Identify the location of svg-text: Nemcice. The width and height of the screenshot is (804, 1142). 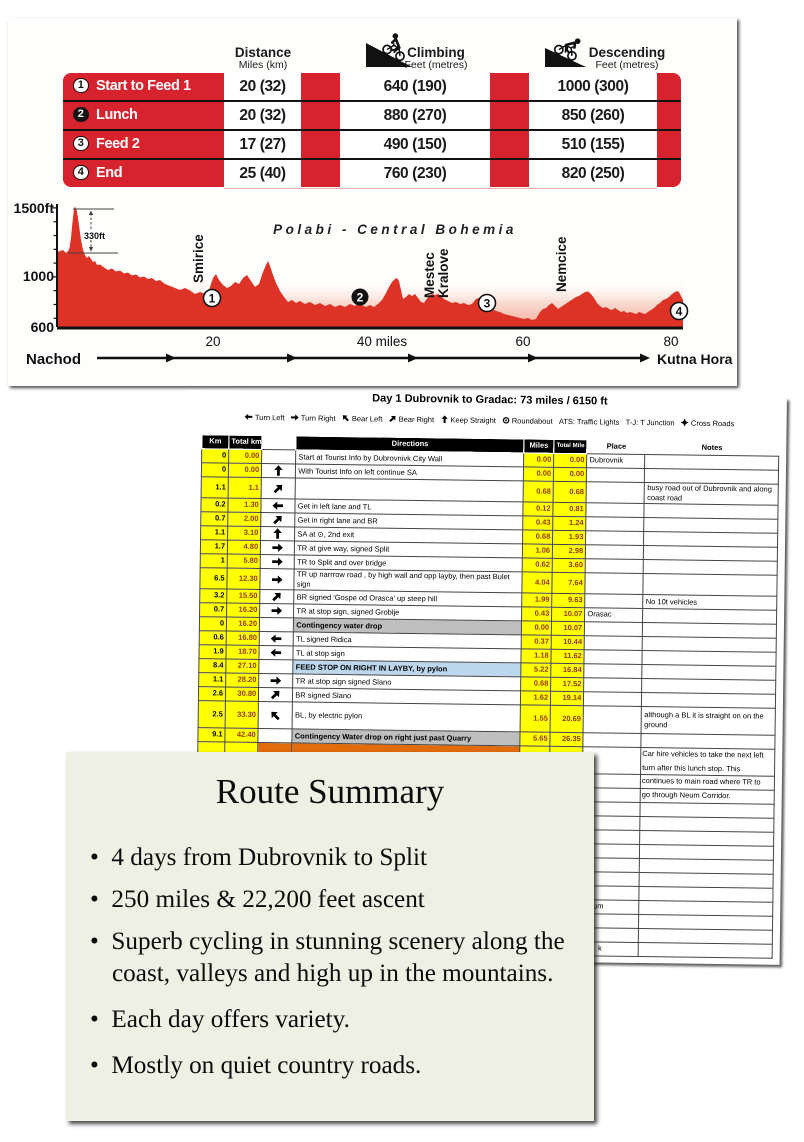
(561, 264).